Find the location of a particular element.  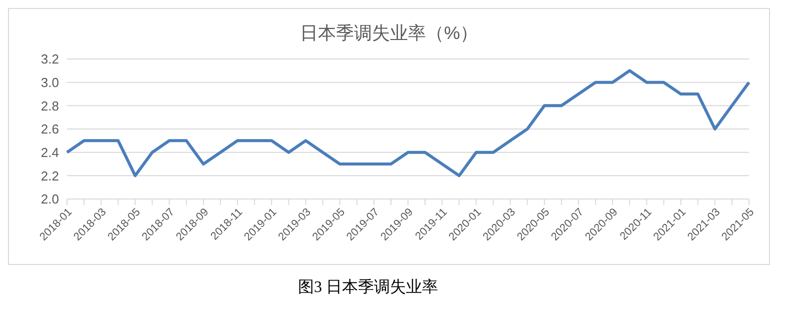

y-tick-label: 2.2 is located at coordinates (49, 176).